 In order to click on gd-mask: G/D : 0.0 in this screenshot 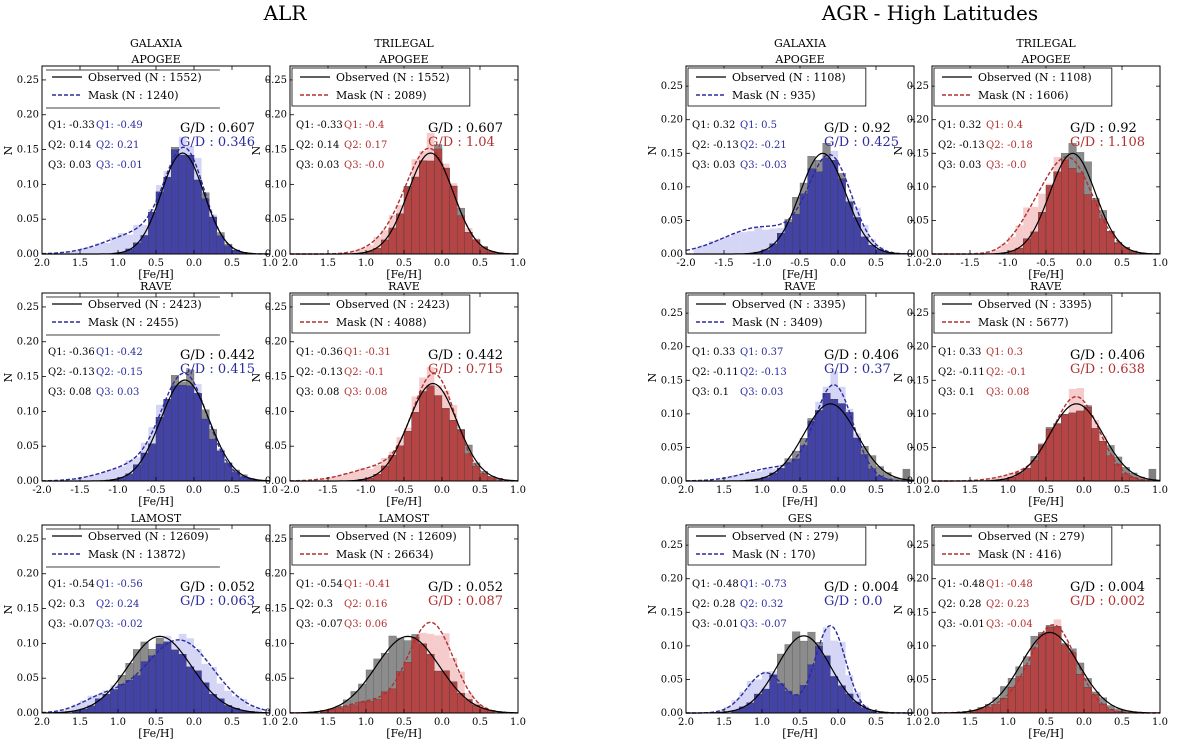, I will do `click(853, 601)`.